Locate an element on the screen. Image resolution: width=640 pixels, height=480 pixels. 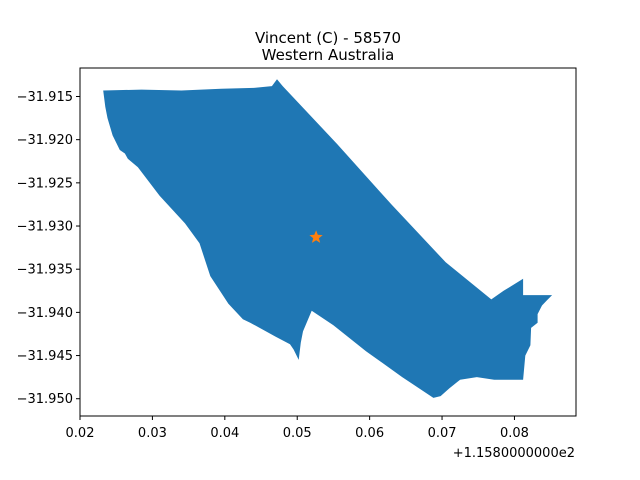
x-tick-label: 0.08 is located at coordinates (514, 433).